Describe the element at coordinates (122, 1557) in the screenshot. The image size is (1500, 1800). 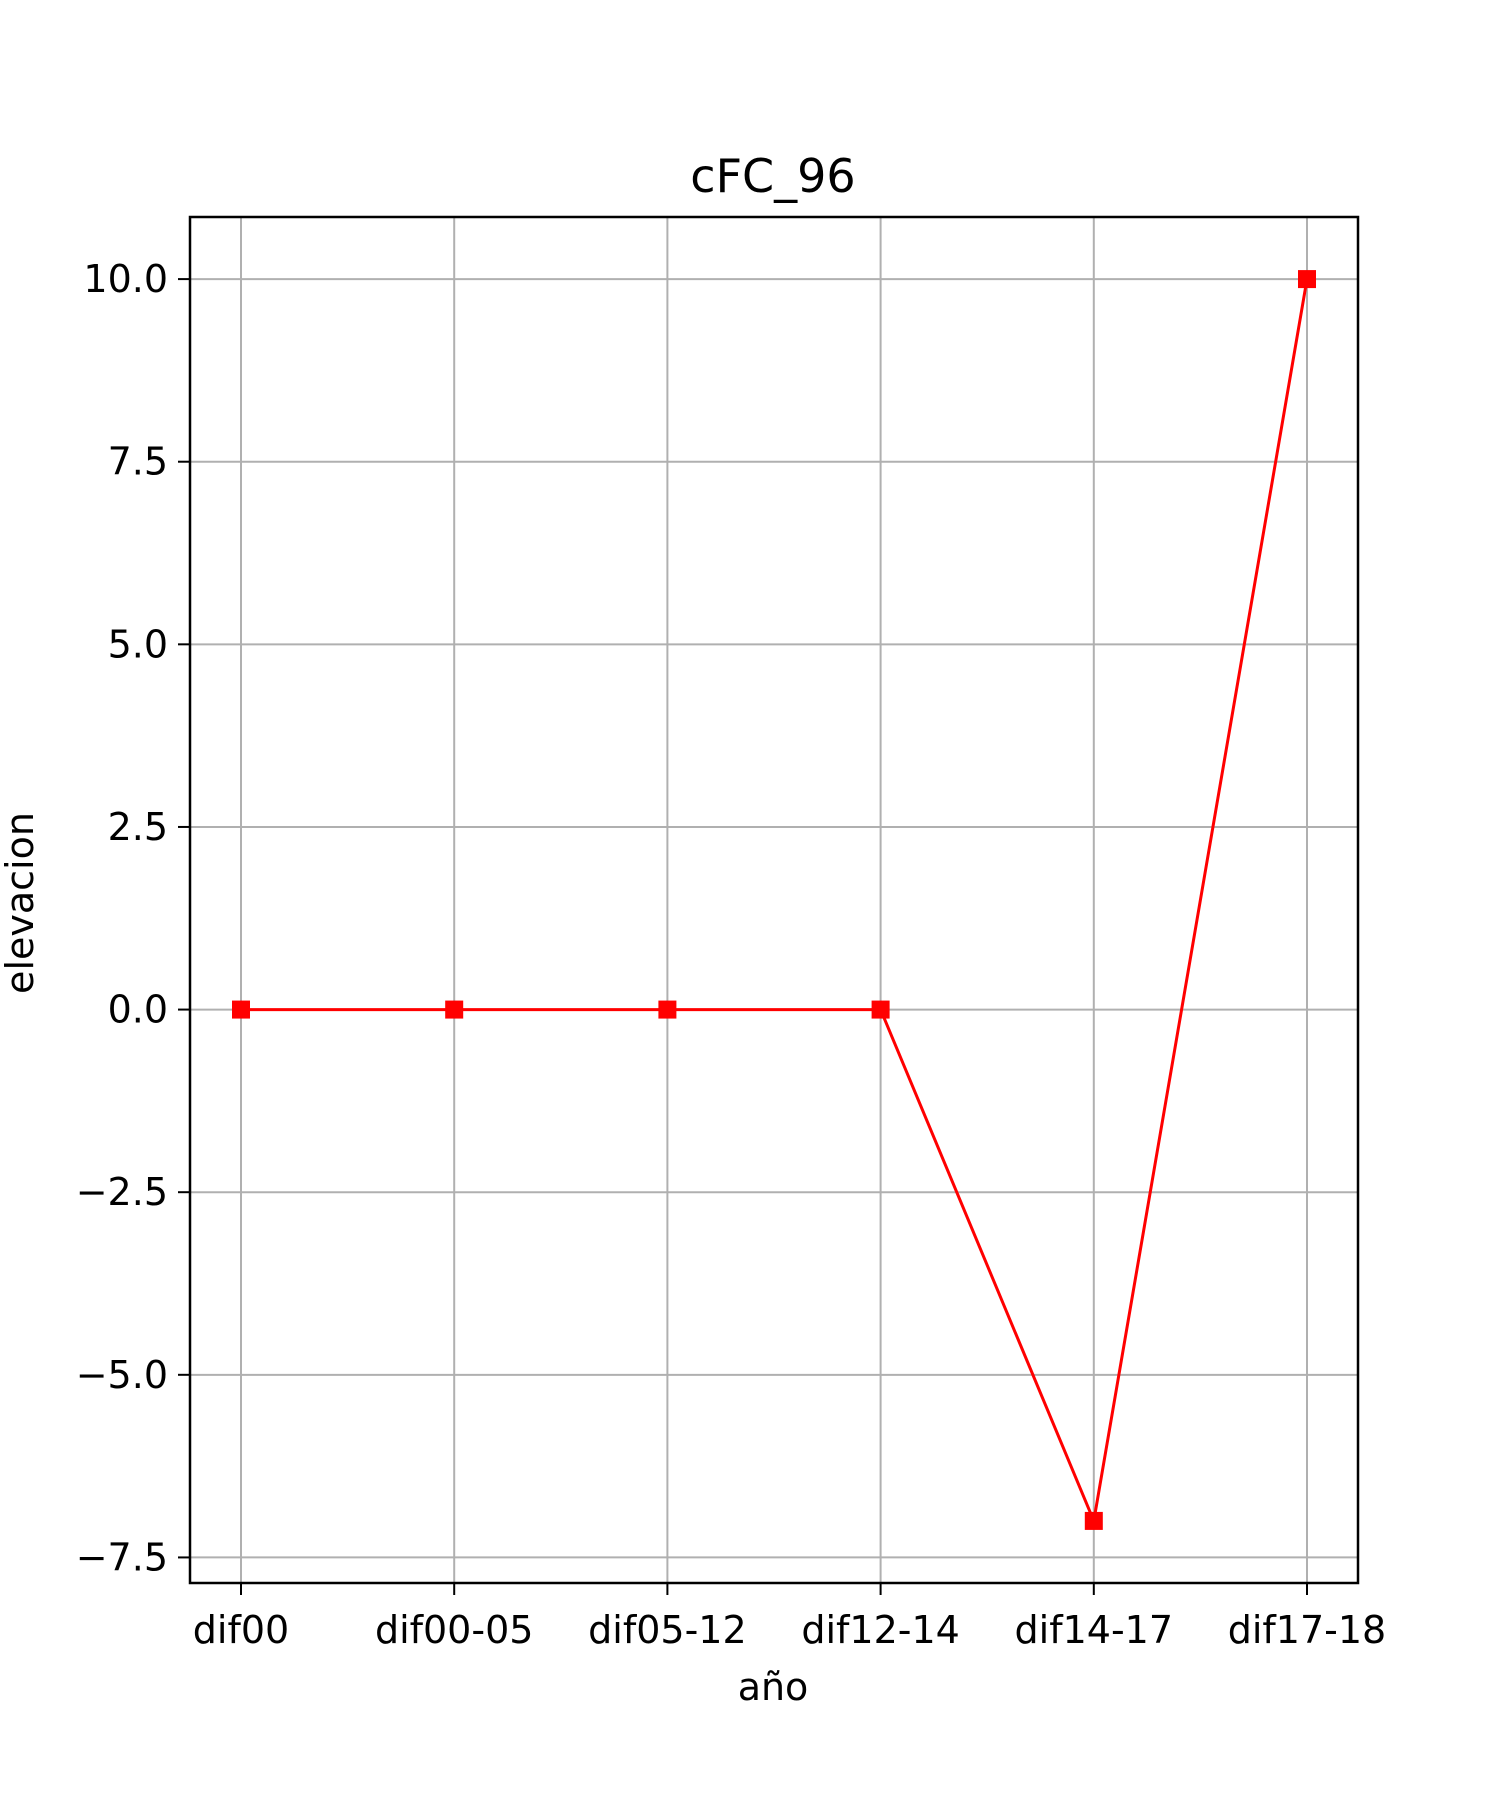
I see `y-tick-label: −7.5` at that location.